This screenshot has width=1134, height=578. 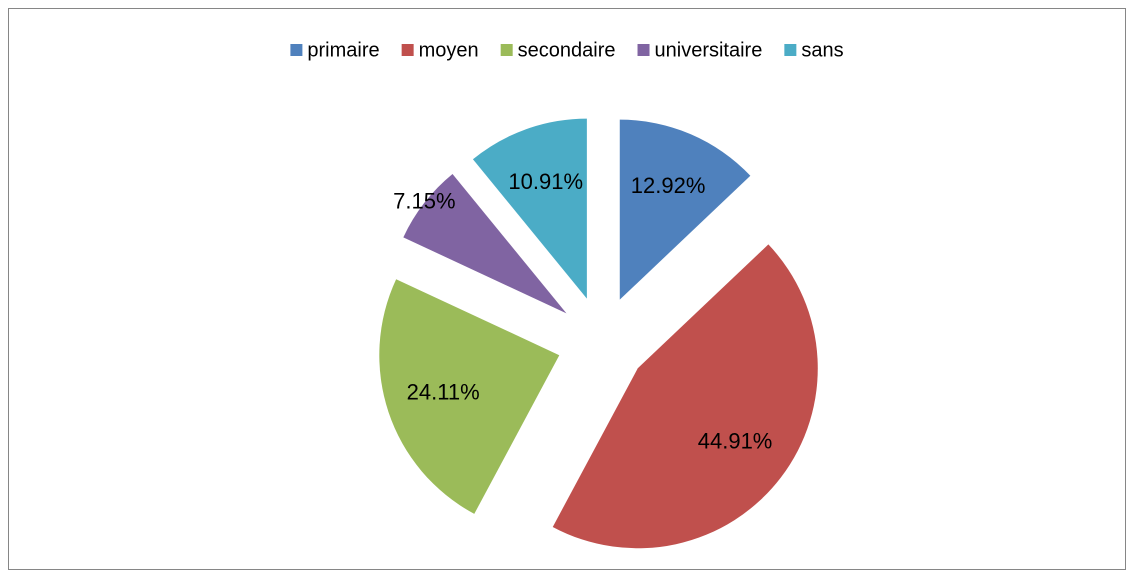 What do you see at coordinates (668, 185) in the screenshot?
I see `data-label: 12.92%` at bounding box center [668, 185].